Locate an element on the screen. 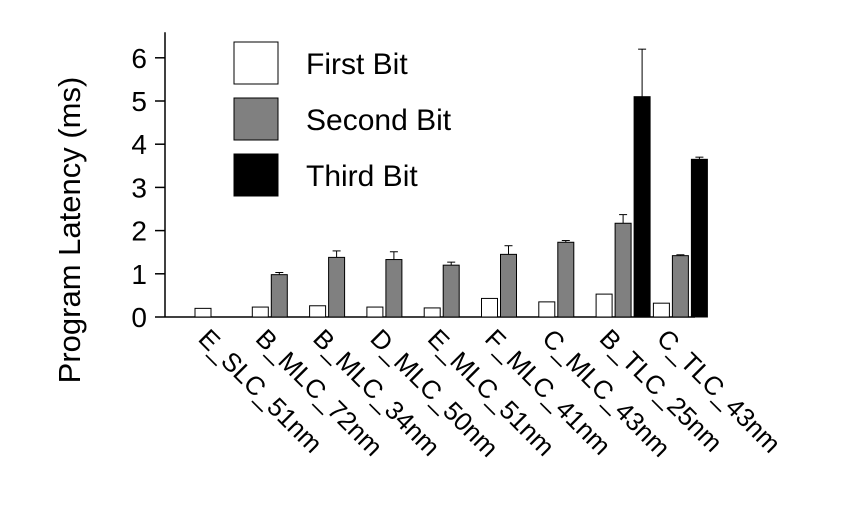 This screenshot has height=520, width=855. bar-first-bit-f-mlc-41nm is located at coordinates (489, 307).